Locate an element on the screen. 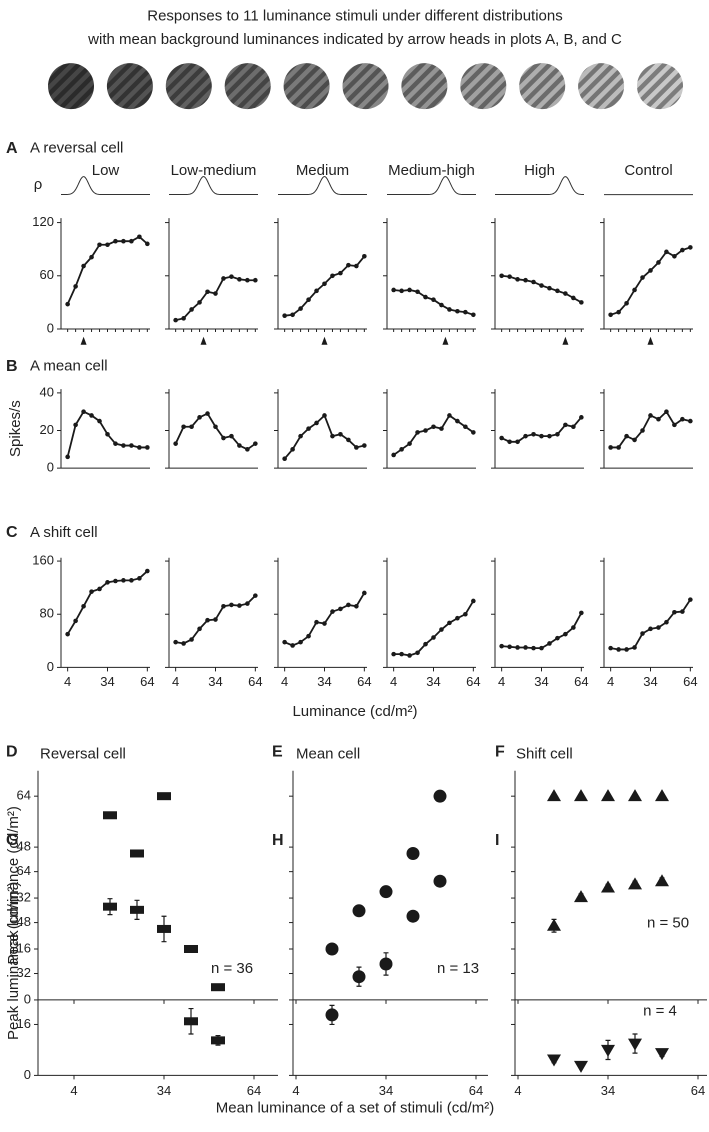  y-tick-label: 32 is located at coordinates (24, 972).